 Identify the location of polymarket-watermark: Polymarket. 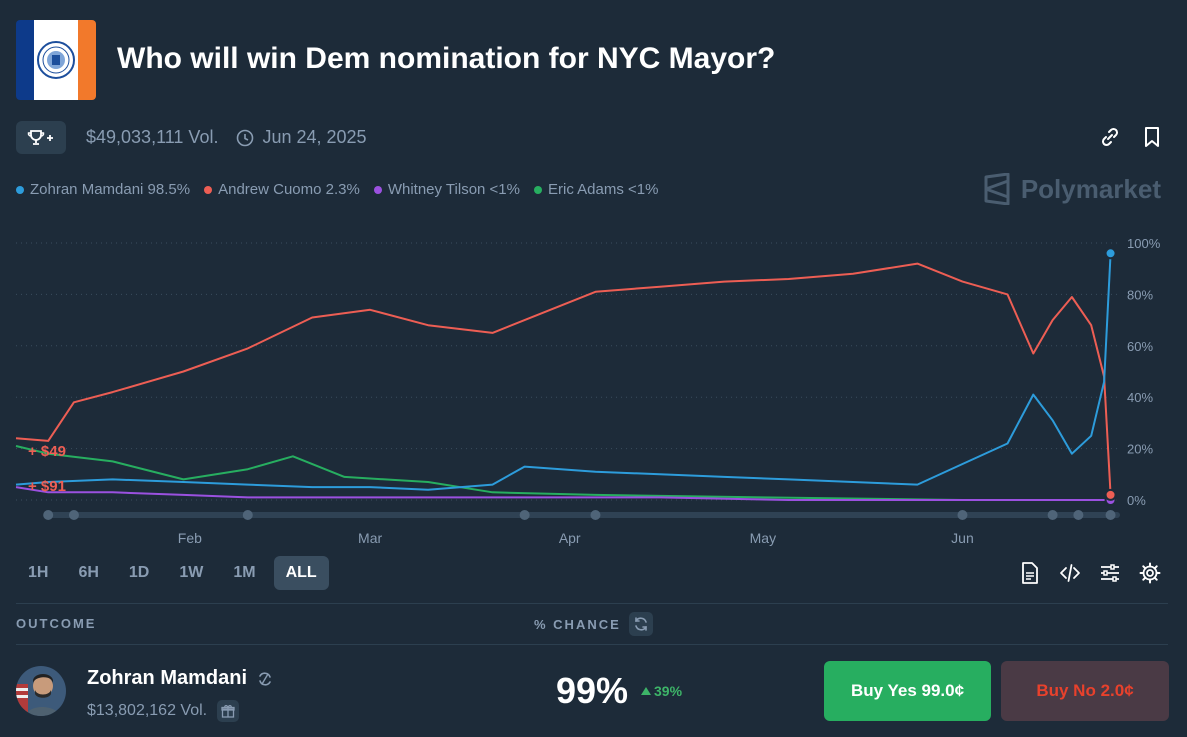
(1072, 189).